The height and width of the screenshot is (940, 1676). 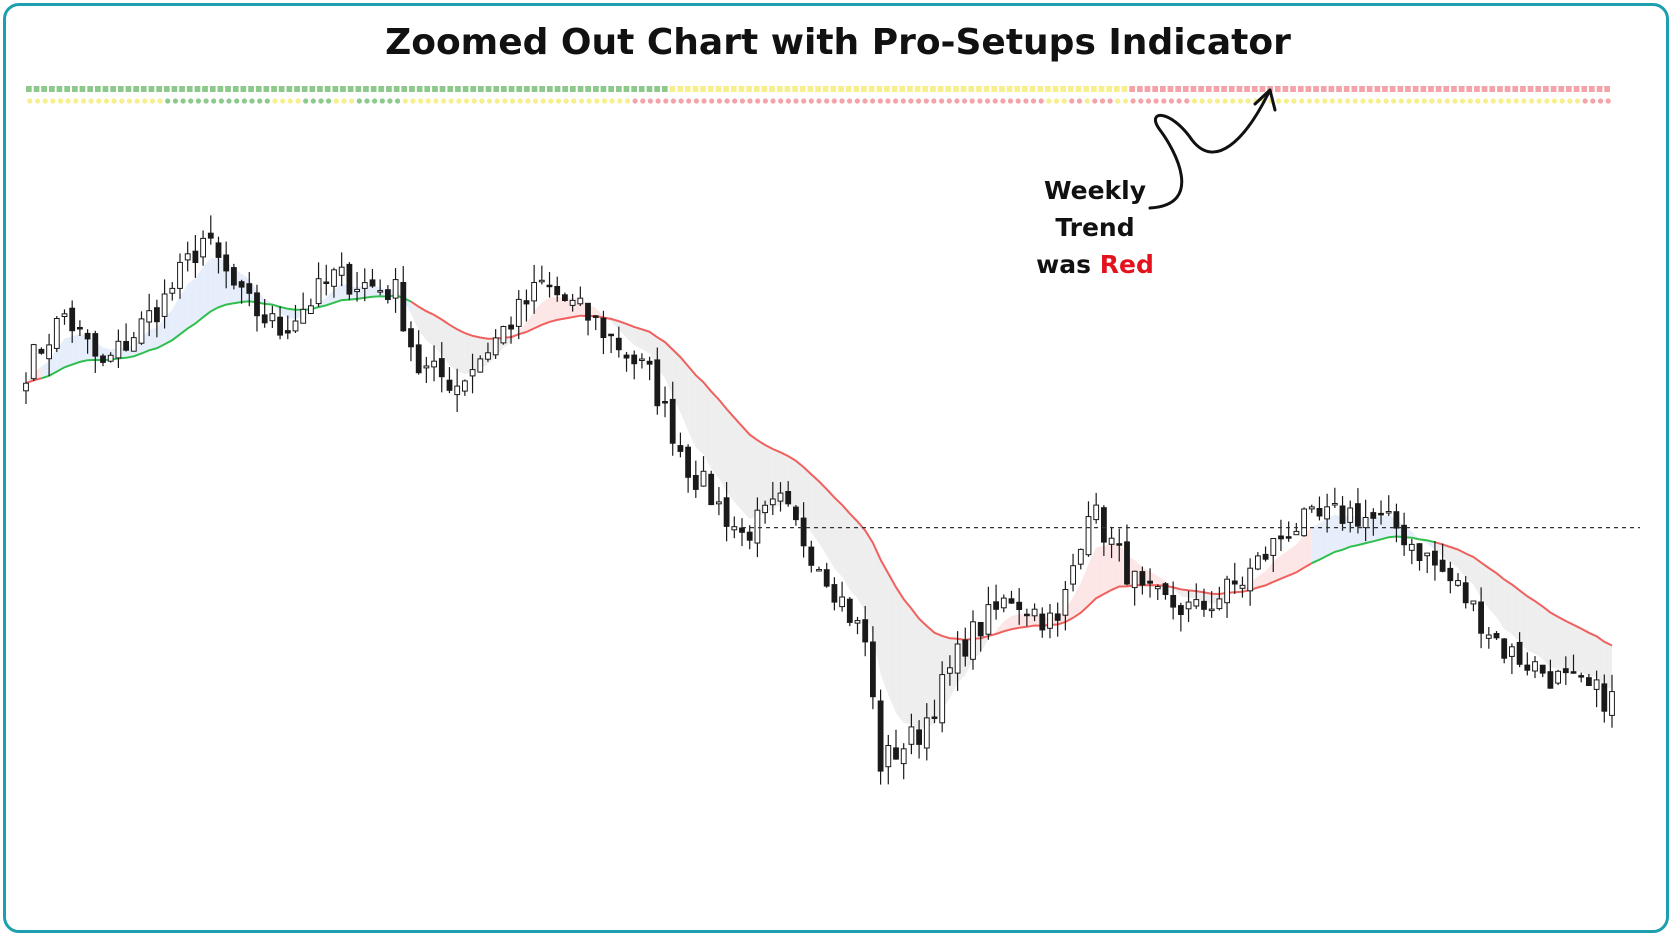 I want to click on annotation-highlight: Red, so click(x=1126, y=264).